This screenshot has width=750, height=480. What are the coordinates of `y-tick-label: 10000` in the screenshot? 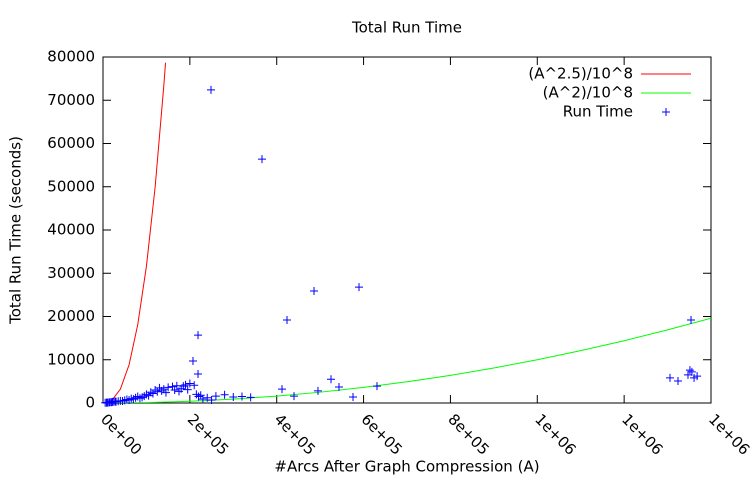 It's located at (71, 359).